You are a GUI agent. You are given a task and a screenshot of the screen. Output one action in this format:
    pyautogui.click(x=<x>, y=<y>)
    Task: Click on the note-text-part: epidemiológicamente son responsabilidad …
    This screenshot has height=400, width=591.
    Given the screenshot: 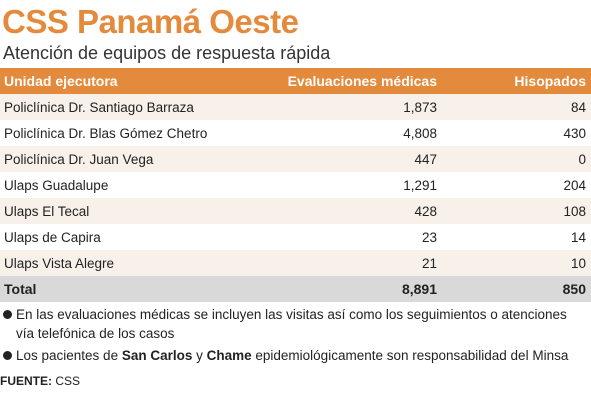 What is the action you would take?
    pyautogui.click(x=410, y=355)
    